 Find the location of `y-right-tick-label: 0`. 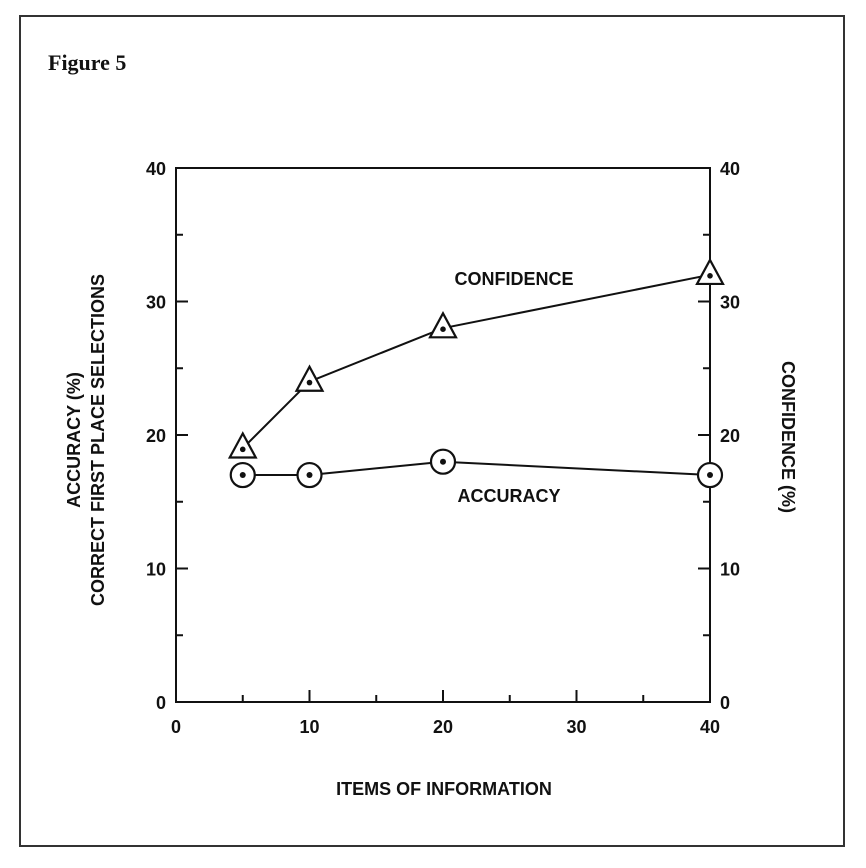

y-right-tick-label: 0 is located at coordinates (725, 703).